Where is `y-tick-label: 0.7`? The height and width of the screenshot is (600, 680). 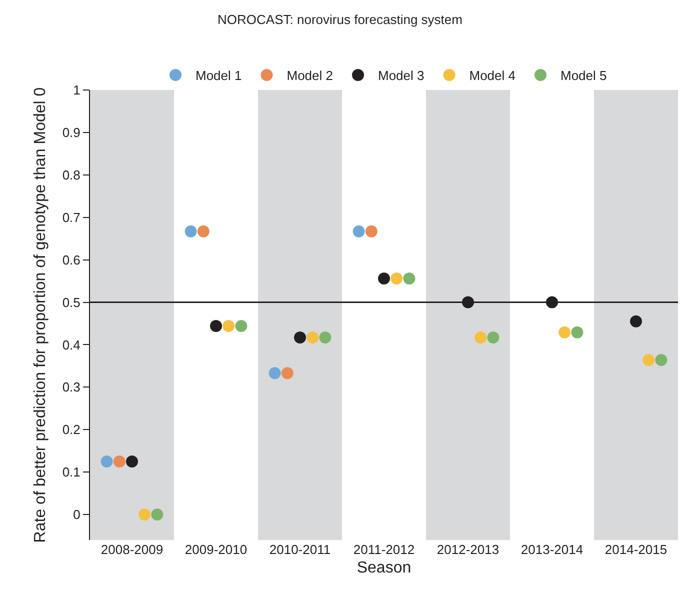
y-tick-label: 0.7 is located at coordinates (71, 217).